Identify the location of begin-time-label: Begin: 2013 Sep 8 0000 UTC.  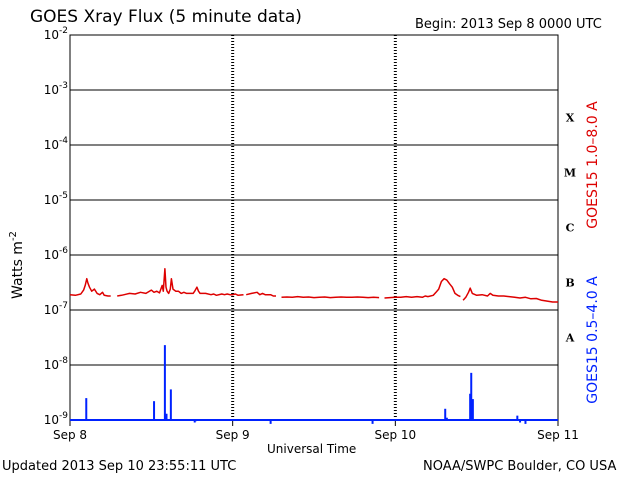
(508, 24).